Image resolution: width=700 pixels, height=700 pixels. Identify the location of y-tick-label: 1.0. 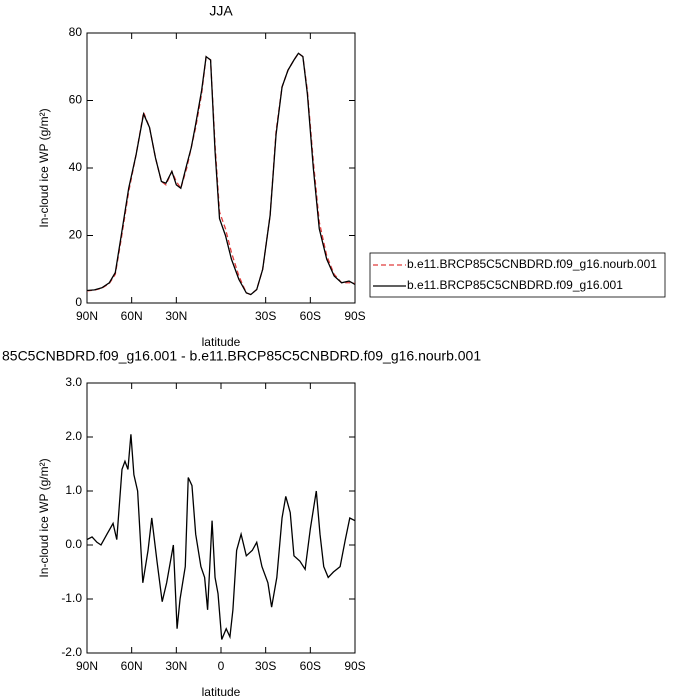
(73, 490).